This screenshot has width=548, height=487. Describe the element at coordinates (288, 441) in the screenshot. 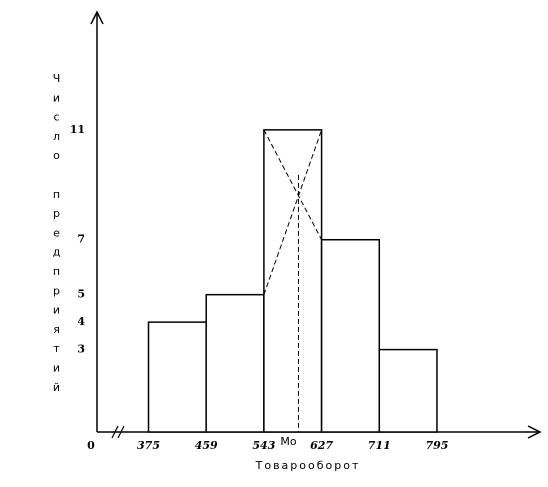

I see `mode-label: Мо` at that location.